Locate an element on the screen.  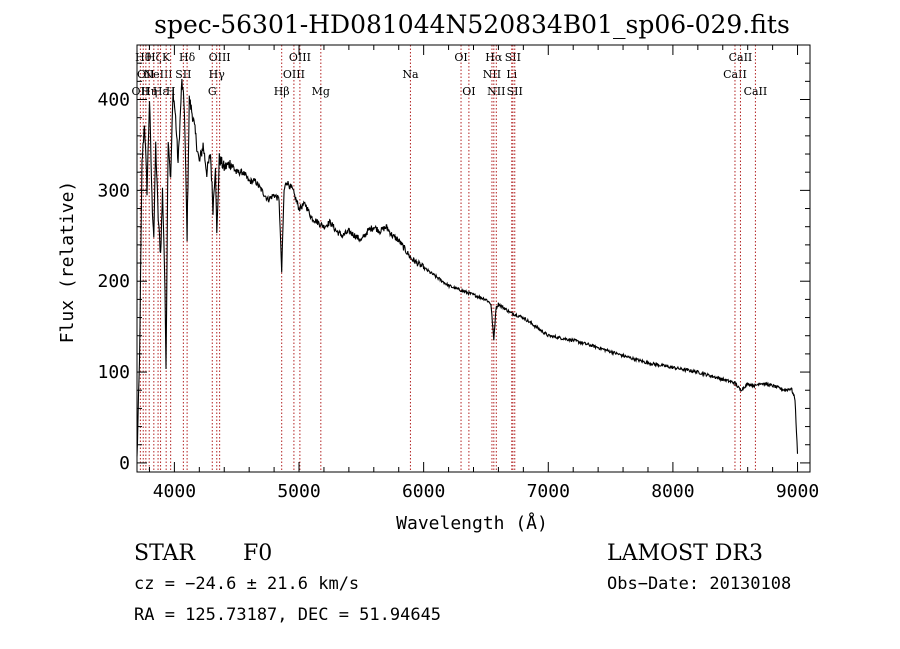
redshift-cz: cz = −24.6 ± 21.6 km/s is located at coordinates (246, 584).